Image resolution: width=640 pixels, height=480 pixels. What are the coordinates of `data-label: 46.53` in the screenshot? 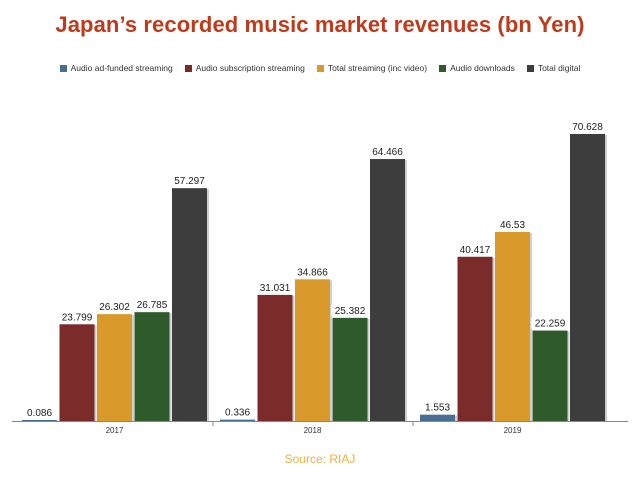 It's located at (512, 225).